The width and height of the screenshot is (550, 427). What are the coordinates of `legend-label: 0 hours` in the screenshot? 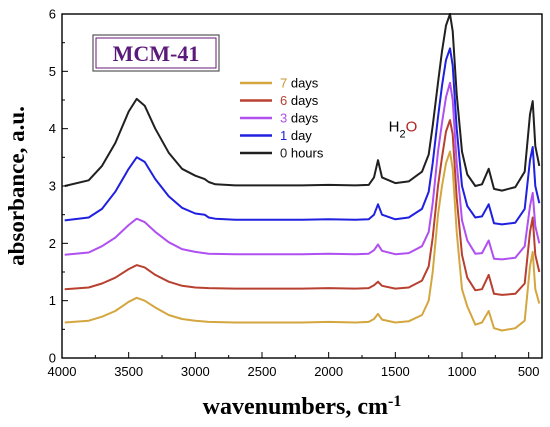 It's located at (302, 153).